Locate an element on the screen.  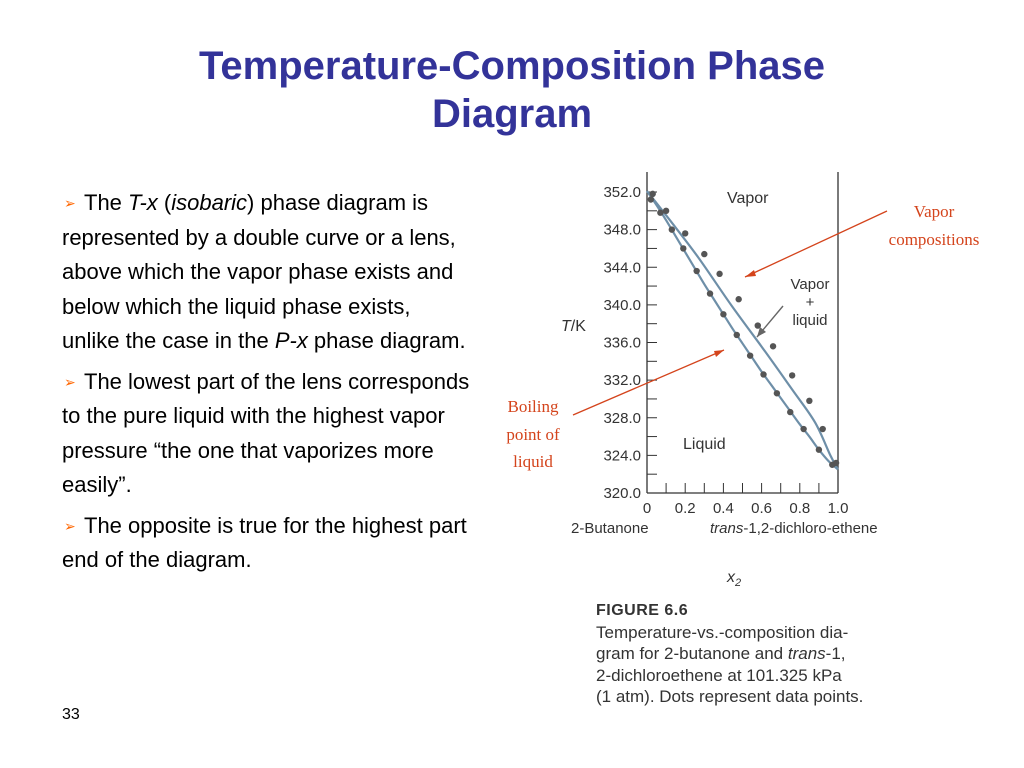
x-axis-label: x2 is located at coordinates (733, 579).